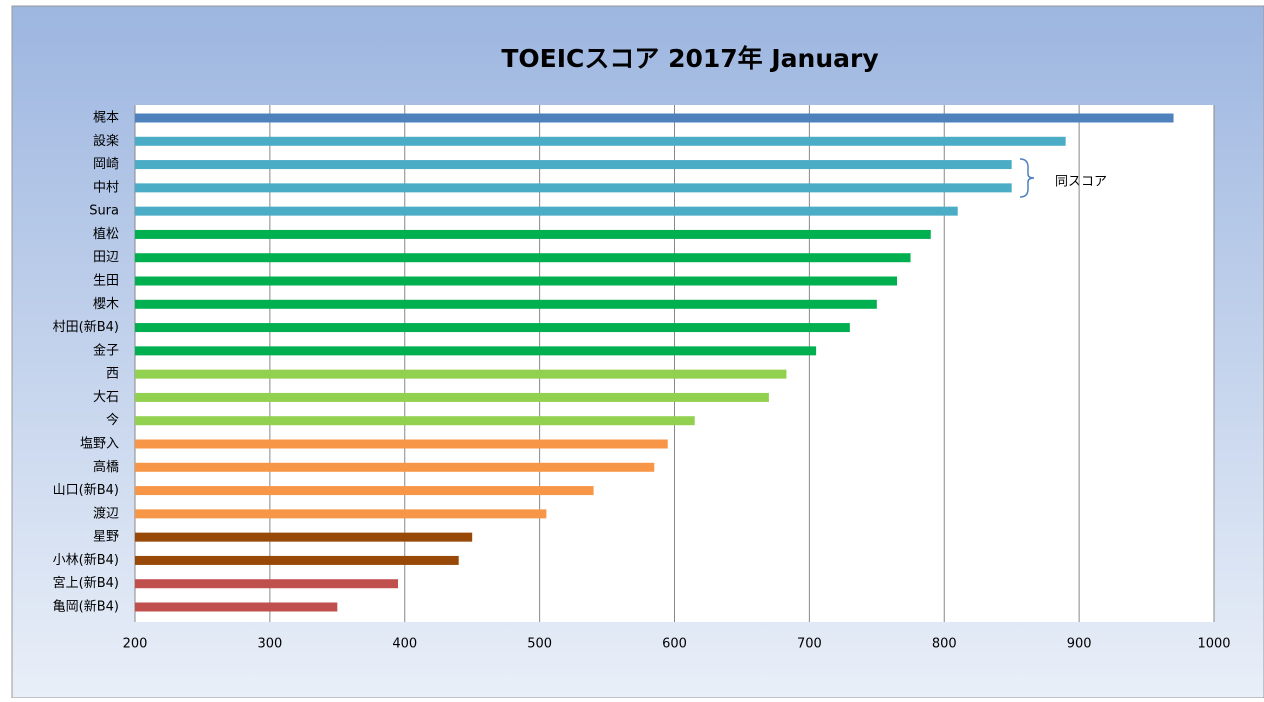 This screenshot has width=1264, height=702. What do you see at coordinates (86, 607) in the screenshot?
I see `y-tick-label: 亀岡(新B4)` at bounding box center [86, 607].